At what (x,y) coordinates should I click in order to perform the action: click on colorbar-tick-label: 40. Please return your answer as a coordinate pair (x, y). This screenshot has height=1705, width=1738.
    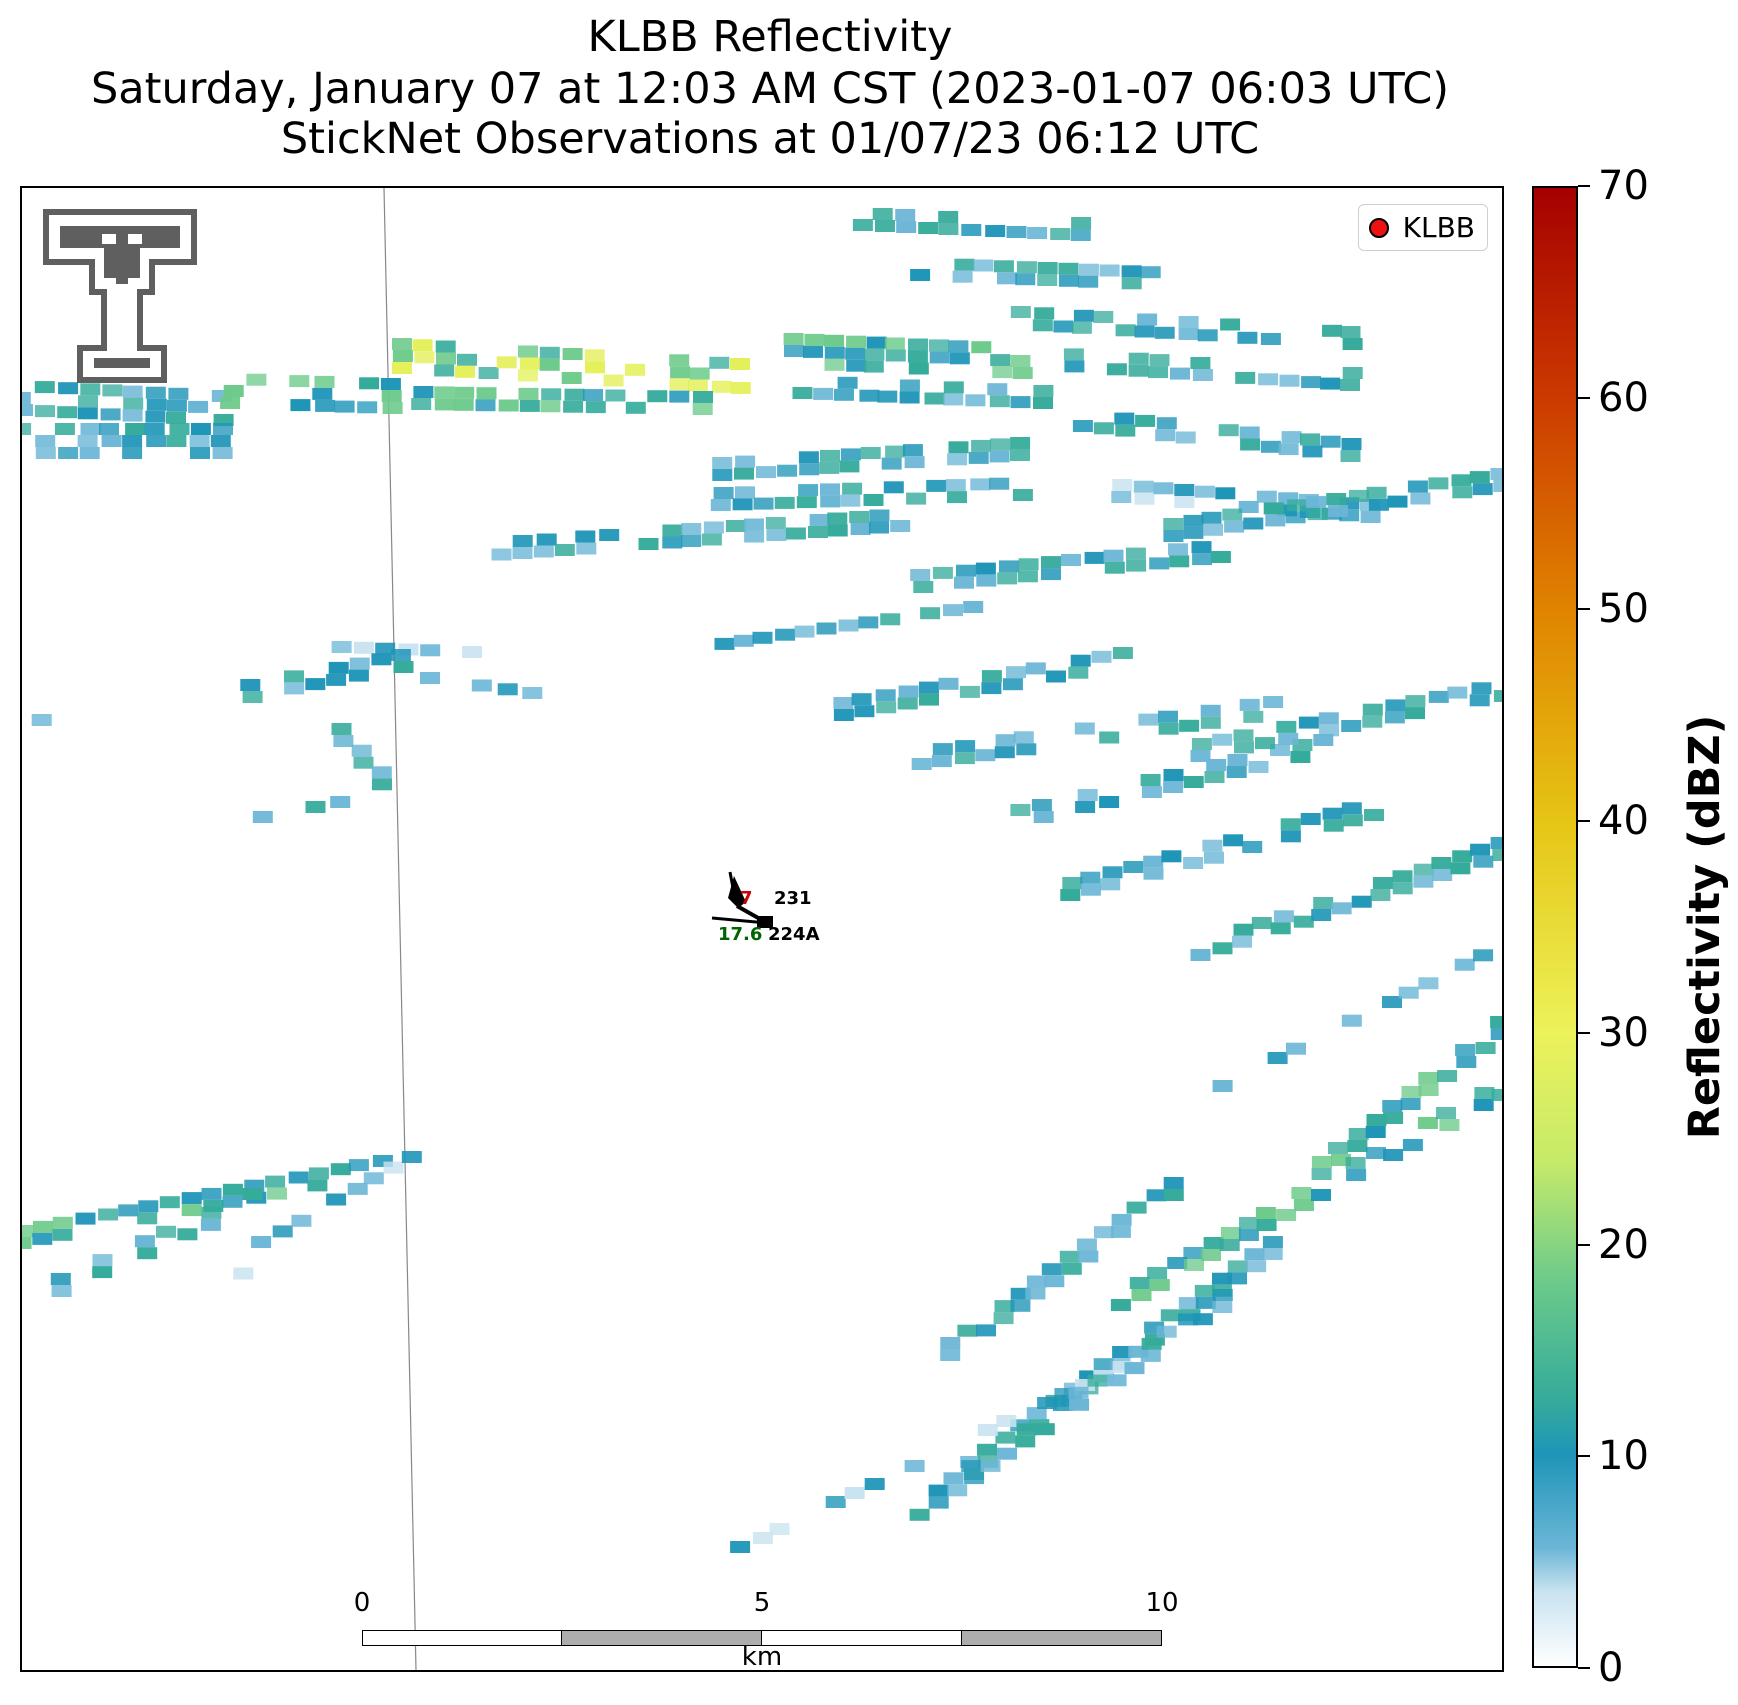
    Looking at the image, I should click on (1623, 821).